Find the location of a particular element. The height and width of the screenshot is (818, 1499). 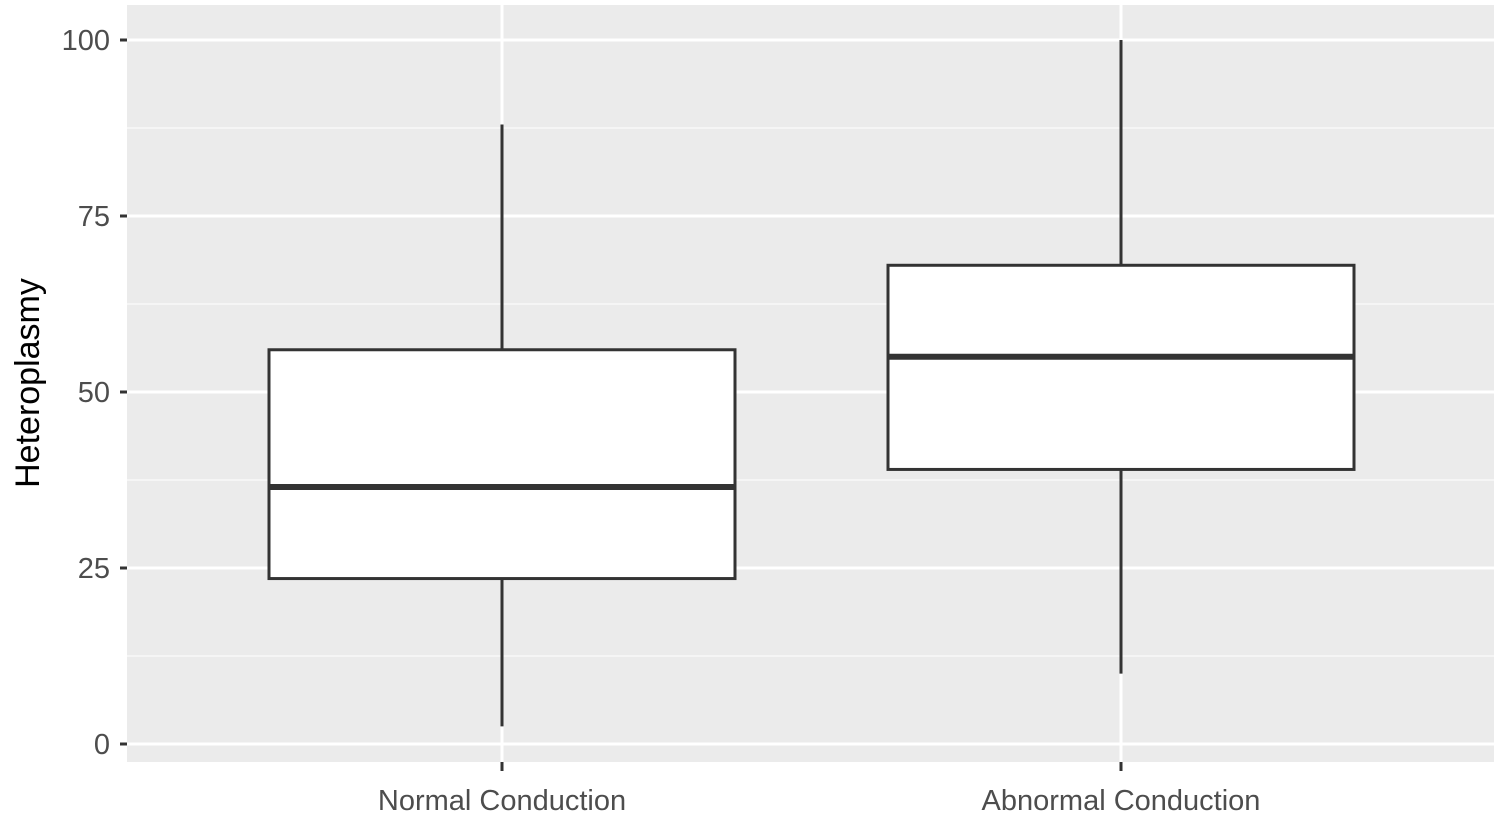

y-tick-label: 100 is located at coordinates (86, 41).